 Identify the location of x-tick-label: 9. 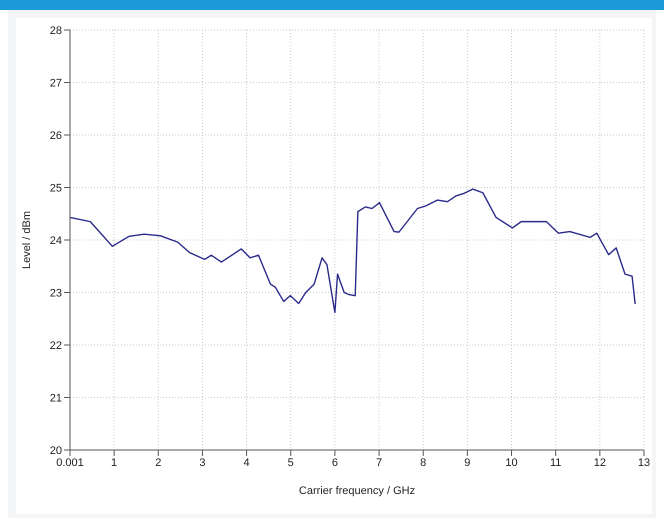
(467, 462).